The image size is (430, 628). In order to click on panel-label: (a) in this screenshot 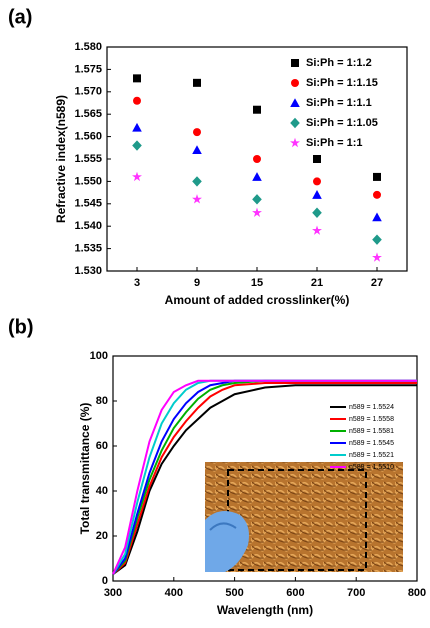, I will do `click(20, 17)`.